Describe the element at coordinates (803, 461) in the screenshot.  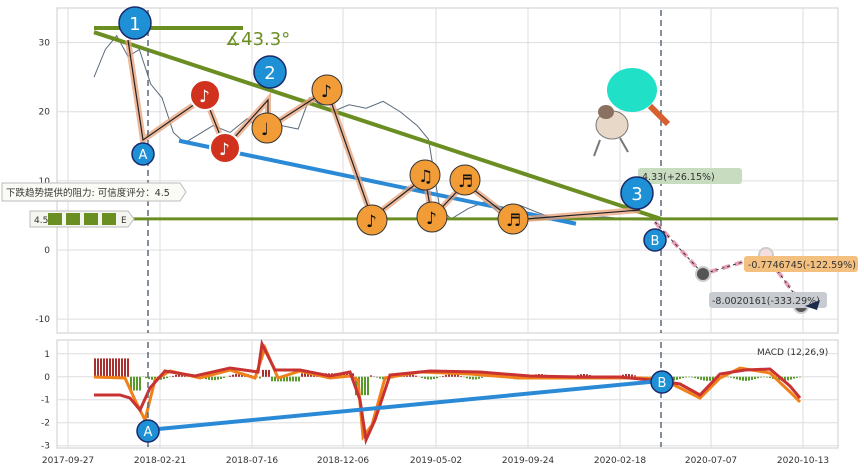
I see `x-tick-label: 2020-10-13` at that location.